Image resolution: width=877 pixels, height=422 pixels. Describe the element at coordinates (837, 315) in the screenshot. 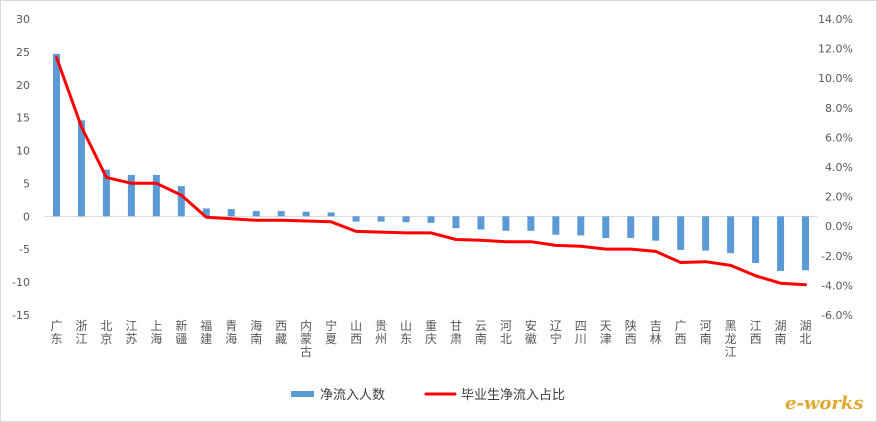

I see `y-right-tick-label: -6.0%` at that location.